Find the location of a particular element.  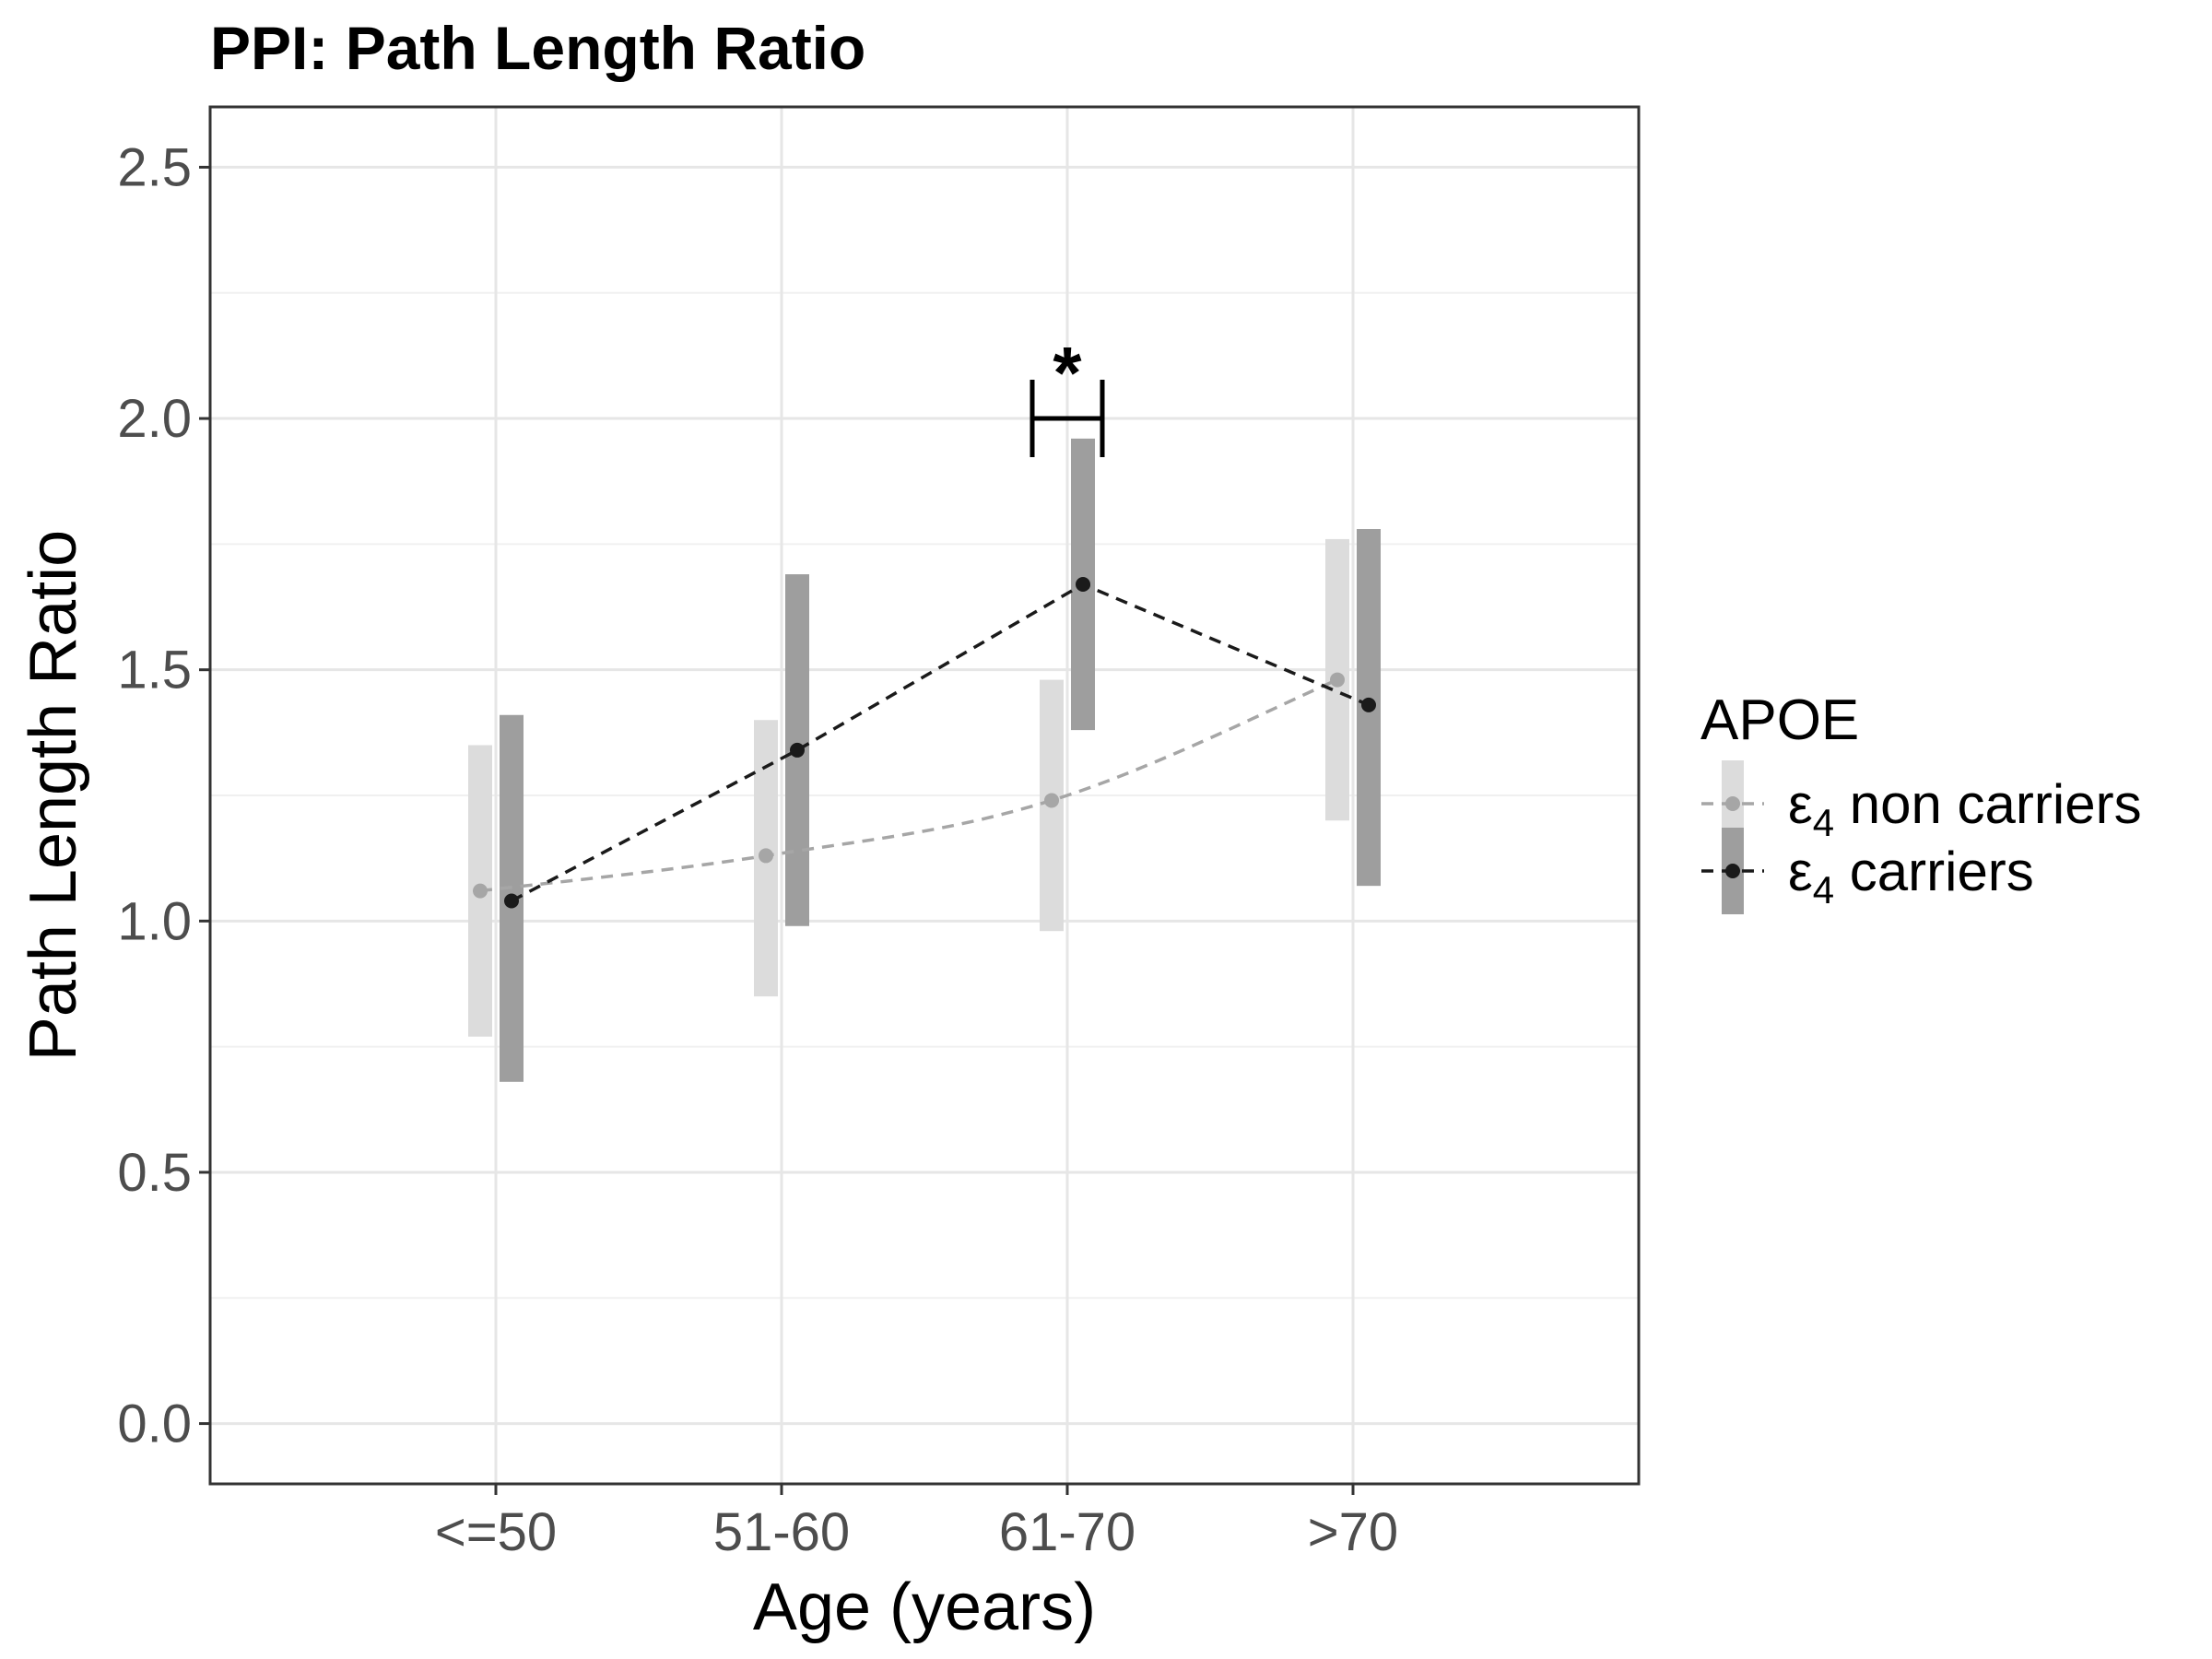

legend-title: APOE is located at coordinates (1779, 720).